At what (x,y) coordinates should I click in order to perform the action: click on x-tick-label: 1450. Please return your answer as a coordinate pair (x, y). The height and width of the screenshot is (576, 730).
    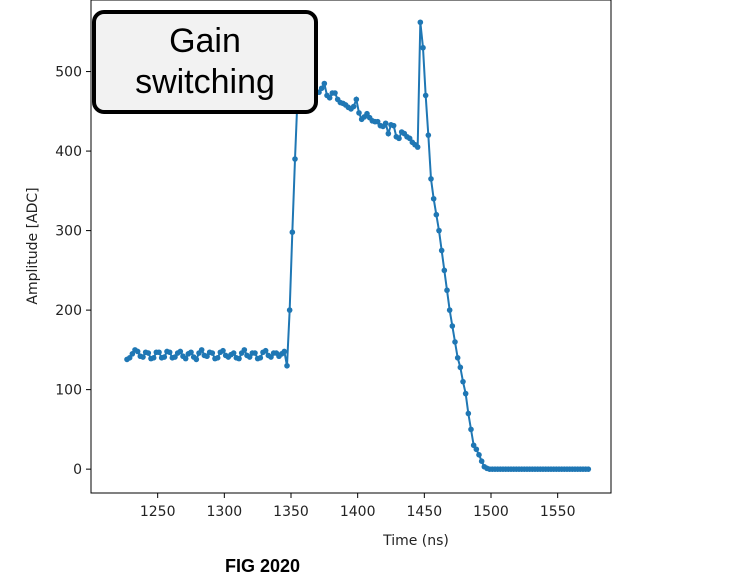
    Looking at the image, I should click on (425, 512).